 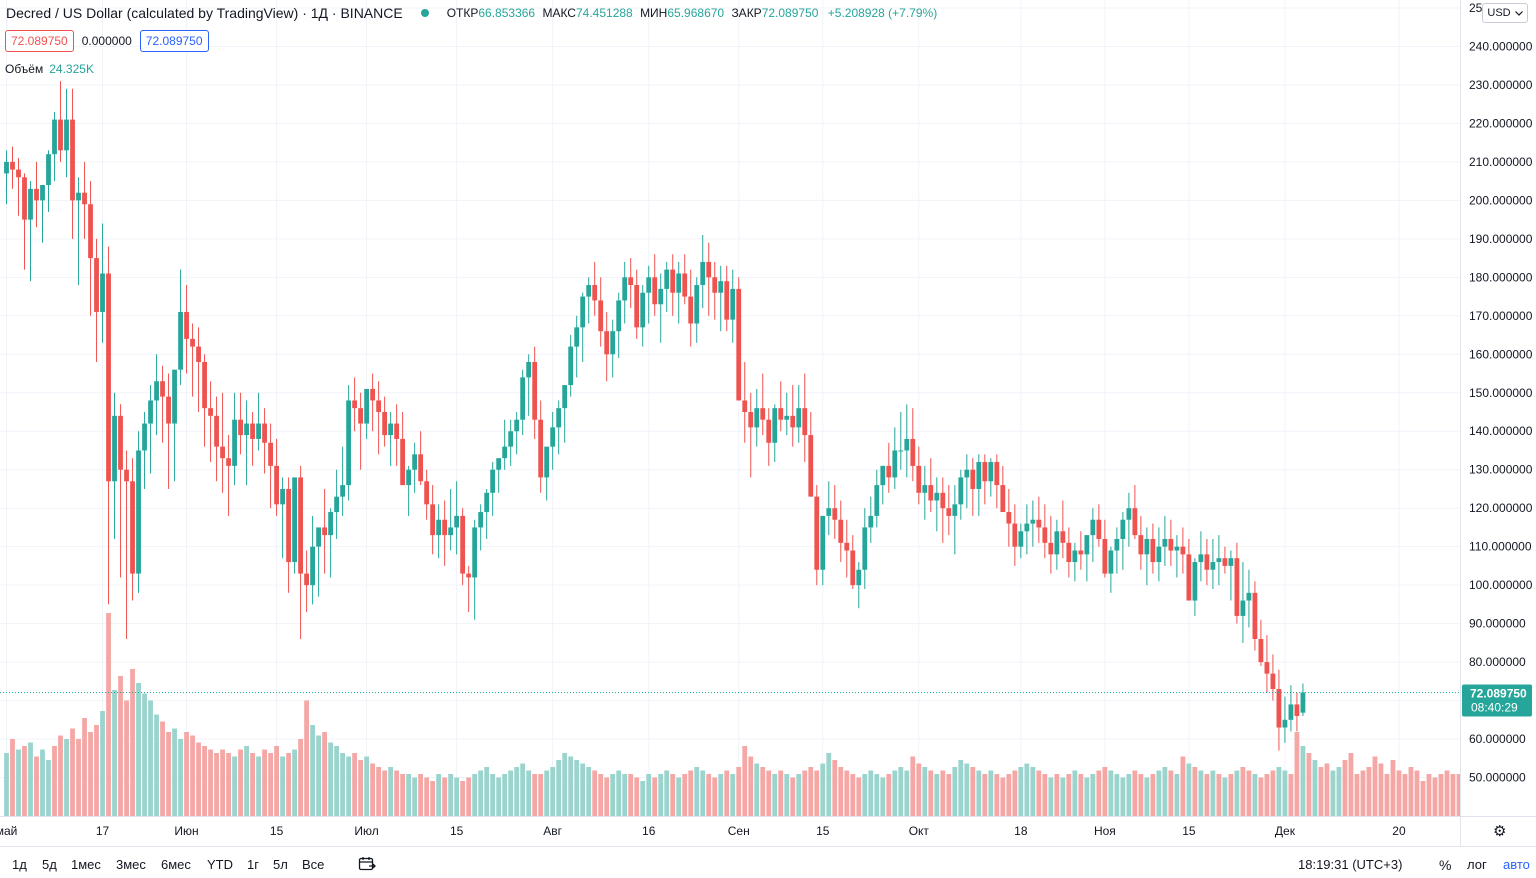 What do you see at coordinates (280, 864) in the screenshot?
I see `range-5y-button: 5л` at bounding box center [280, 864].